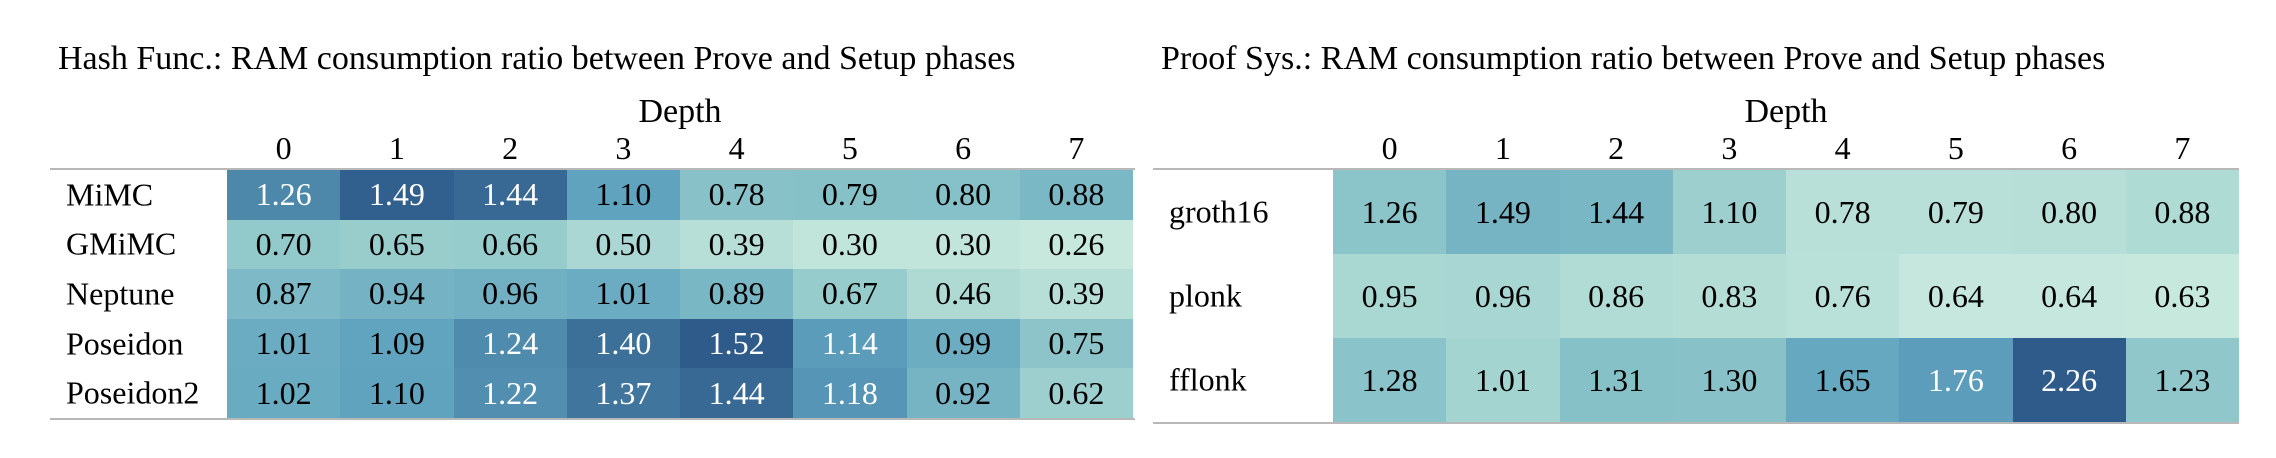 This screenshot has width=2276, height=458. Describe the element at coordinates (1208, 379) in the screenshot. I see `y-tick-label: fflonk` at that location.